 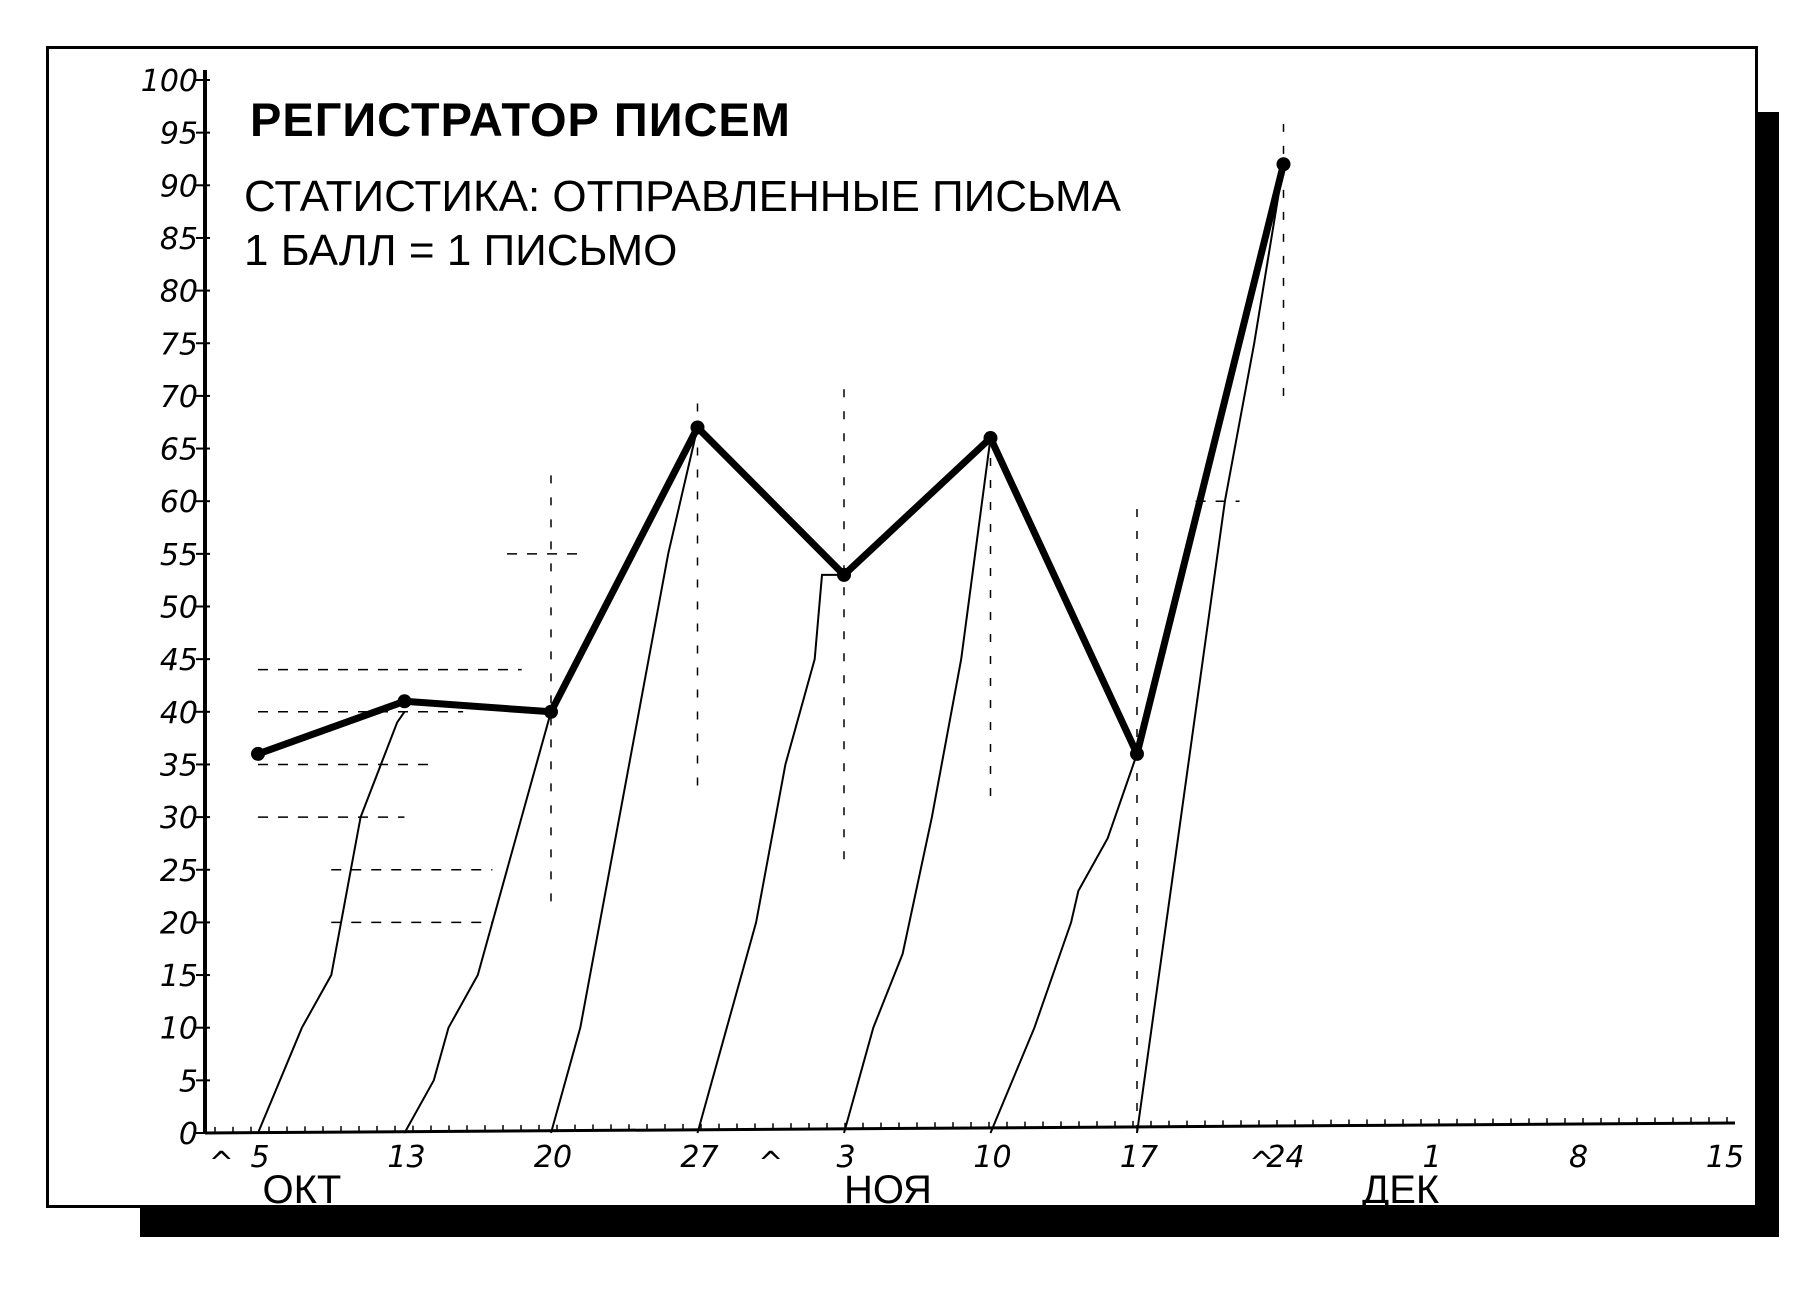 What do you see at coordinates (179, 608) in the screenshot?
I see `y-tick-label: 50` at bounding box center [179, 608].